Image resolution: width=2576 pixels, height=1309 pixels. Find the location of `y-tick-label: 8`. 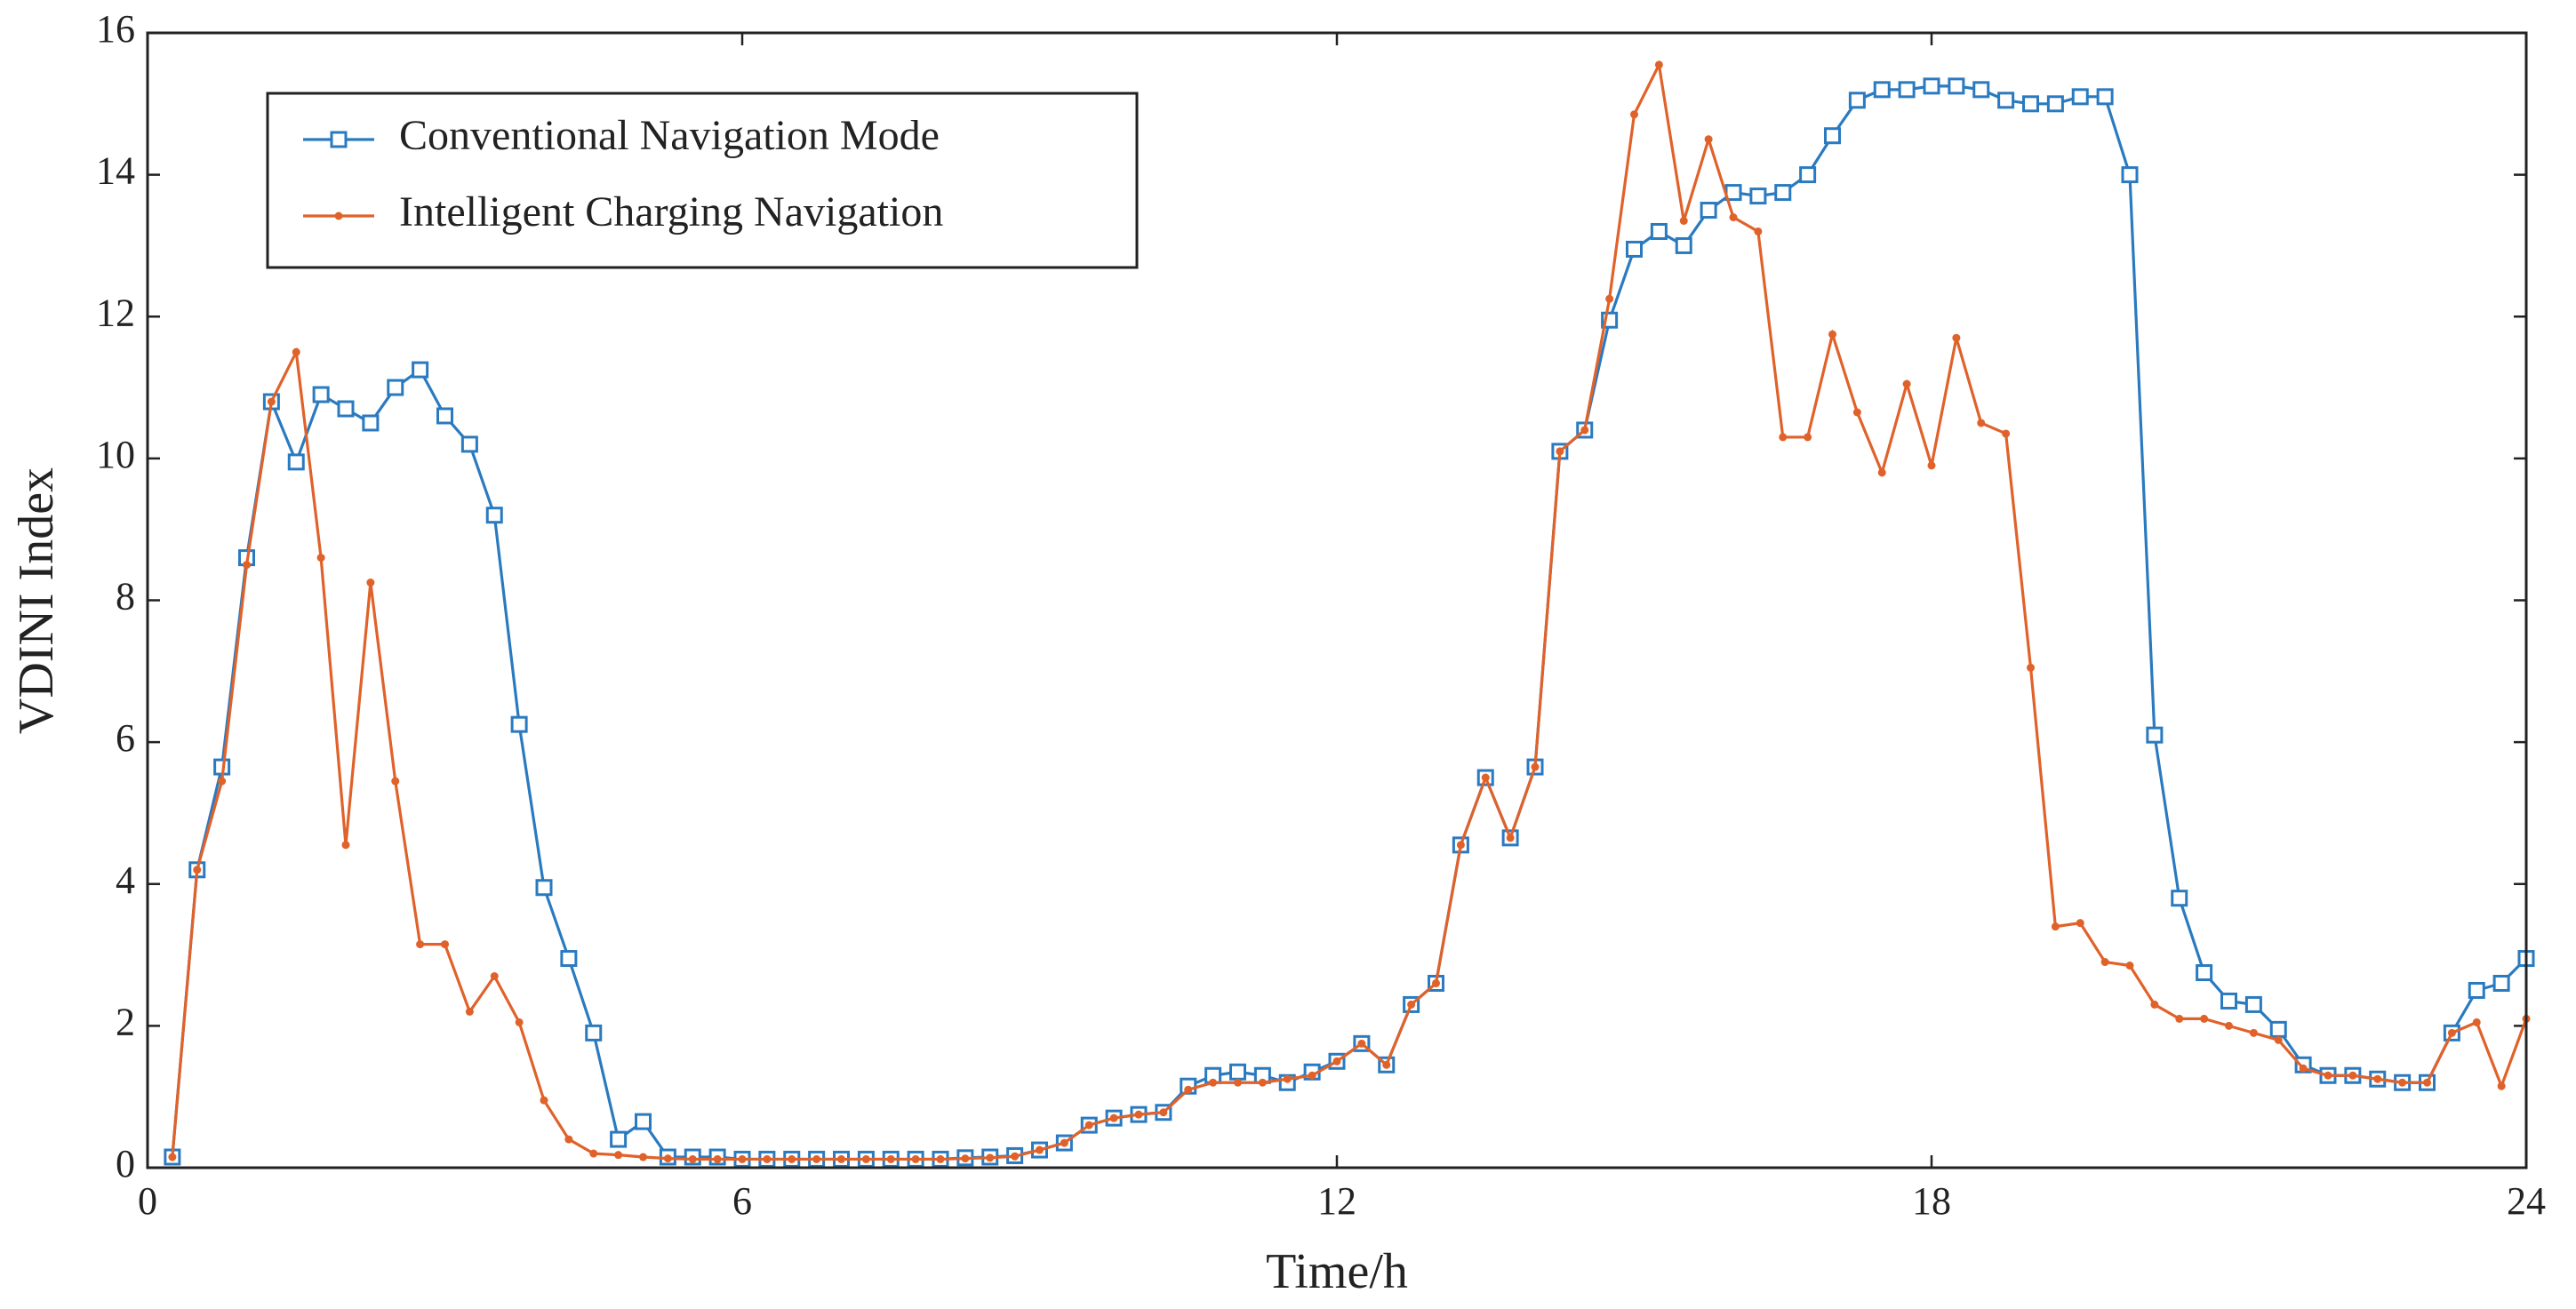

y-tick-label: 8 is located at coordinates (125, 597).